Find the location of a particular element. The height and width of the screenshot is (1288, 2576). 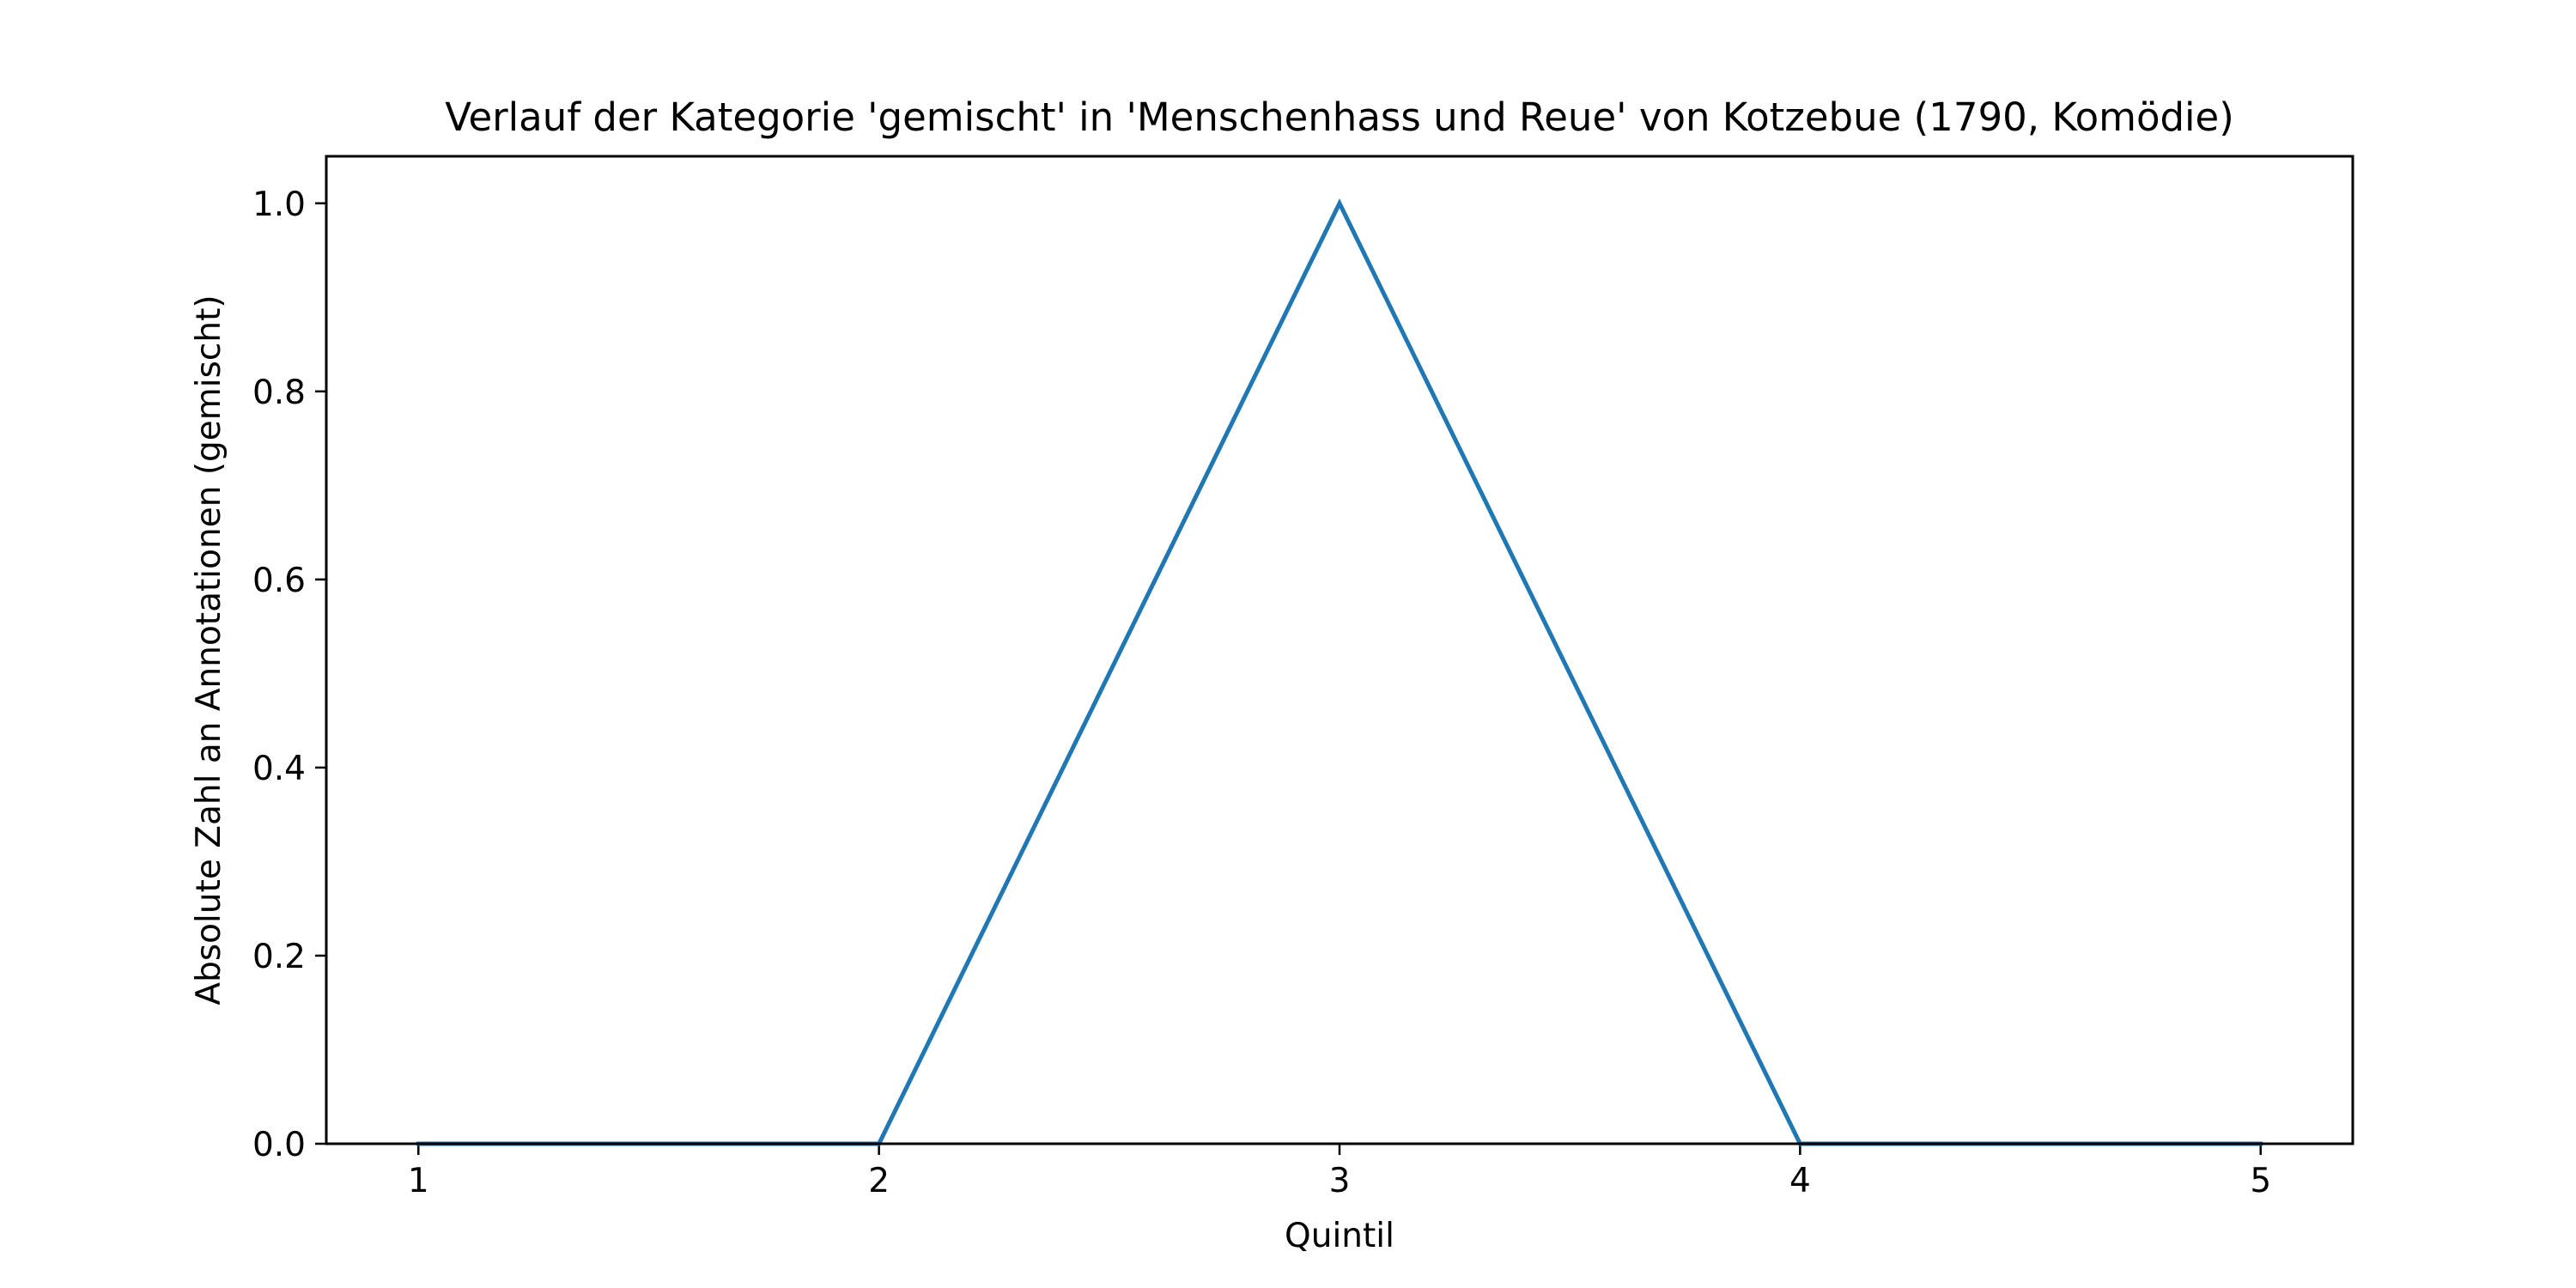

x-tick-label: 4 is located at coordinates (1800, 1181).